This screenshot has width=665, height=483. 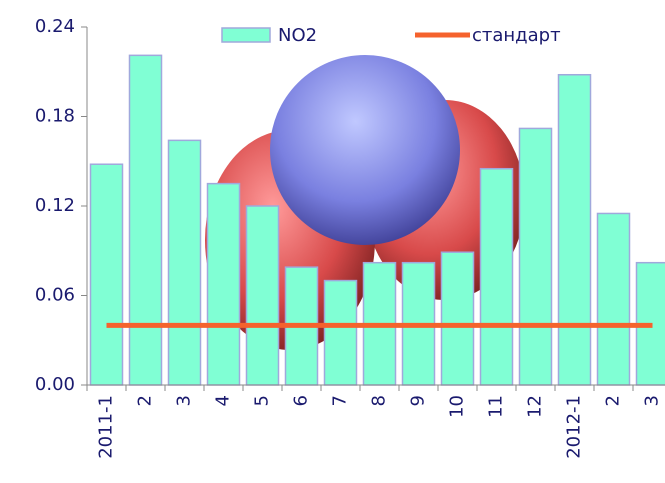 What do you see at coordinates (262, 400) in the screenshot?
I see `x-tick-label: 5` at bounding box center [262, 400].